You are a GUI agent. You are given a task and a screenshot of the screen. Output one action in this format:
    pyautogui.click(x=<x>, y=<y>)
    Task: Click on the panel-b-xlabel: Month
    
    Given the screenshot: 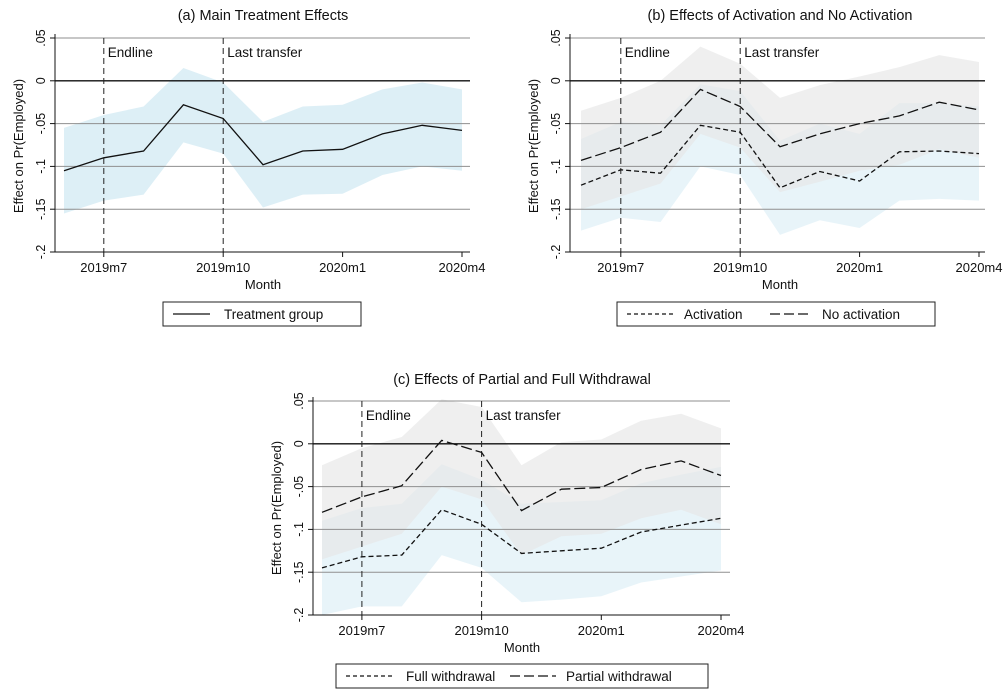 What is the action you would take?
    pyautogui.click(x=780, y=284)
    